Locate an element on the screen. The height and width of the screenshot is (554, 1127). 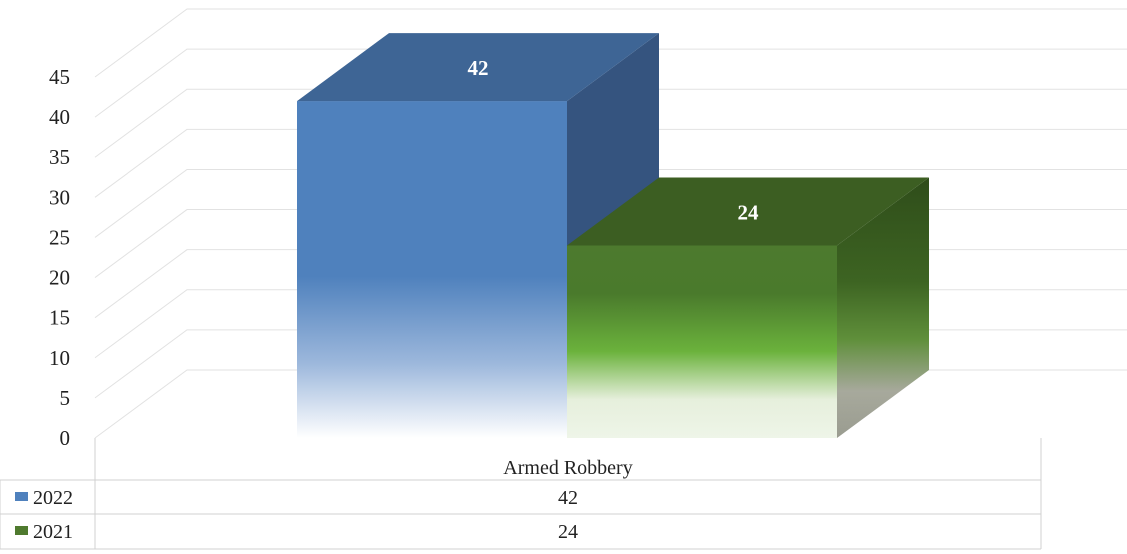
data-label: 42 is located at coordinates (478, 68).